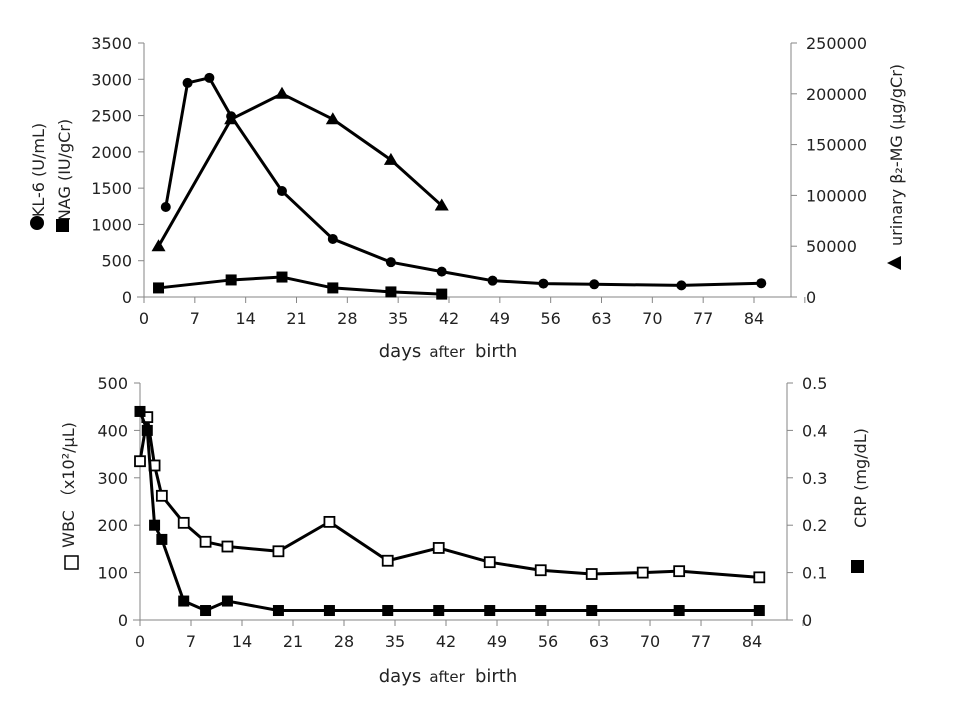 The width and height of the screenshot is (960, 724). Describe the element at coordinates (814, 478) in the screenshot. I see `right-y-tick-label: 0.3` at that location.